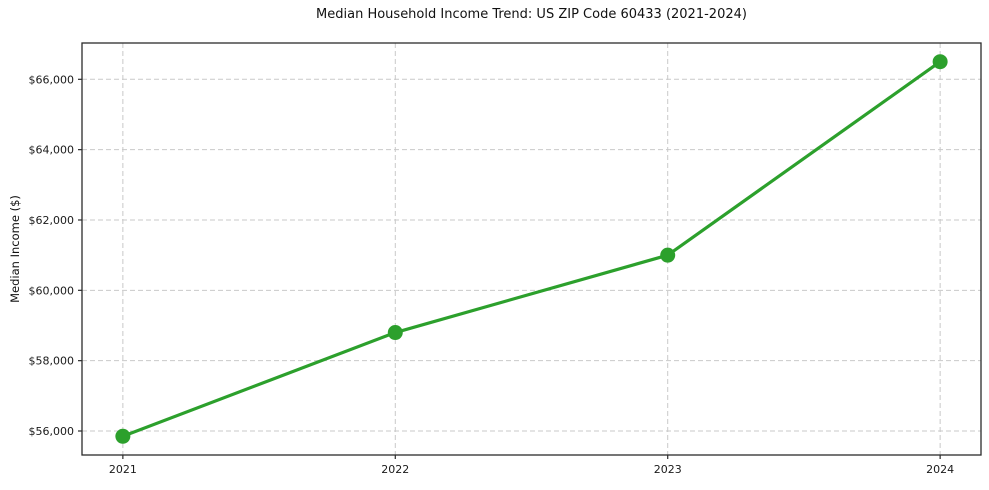 The image size is (989, 490). I want to click on x-tick-label: 2023, so click(668, 469).